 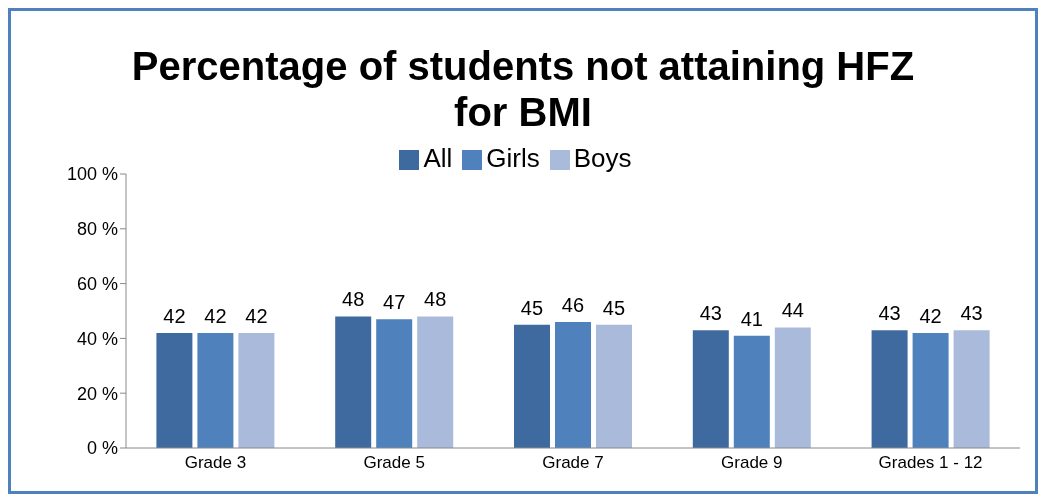 I want to click on x-tick-label: Grade 5, so click(x=394, y=463).